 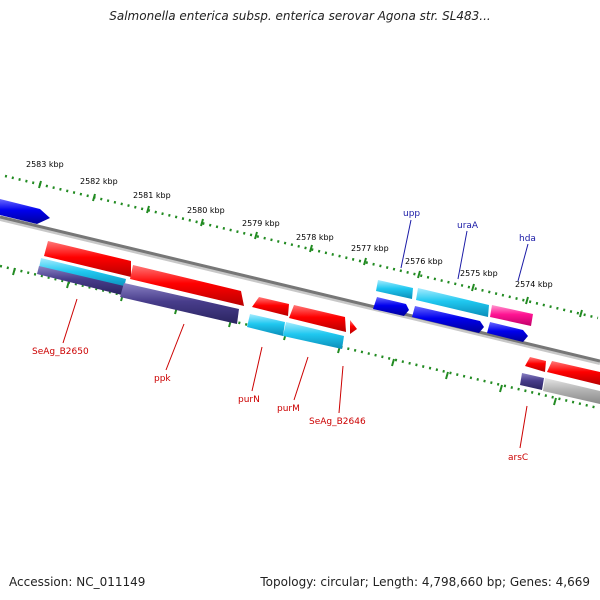 I want to click on scale-label: 2574 kbp, so click(x=534, y=284).